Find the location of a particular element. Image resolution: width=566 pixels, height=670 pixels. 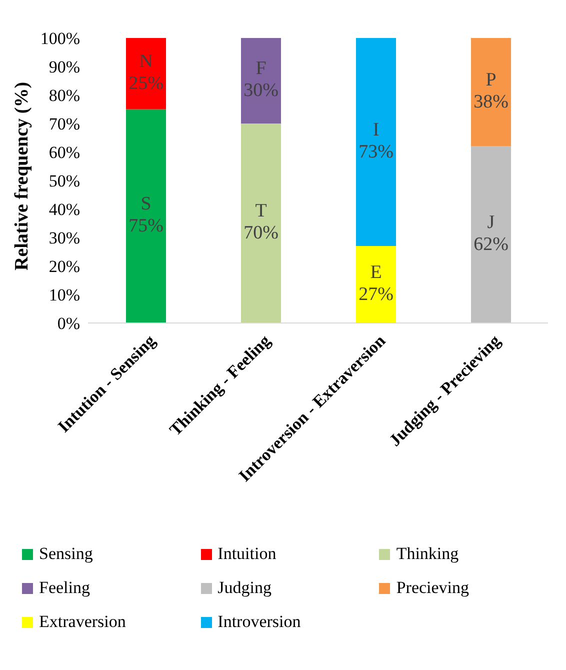

legend-label: Judging is located at coordinates (245, 588).